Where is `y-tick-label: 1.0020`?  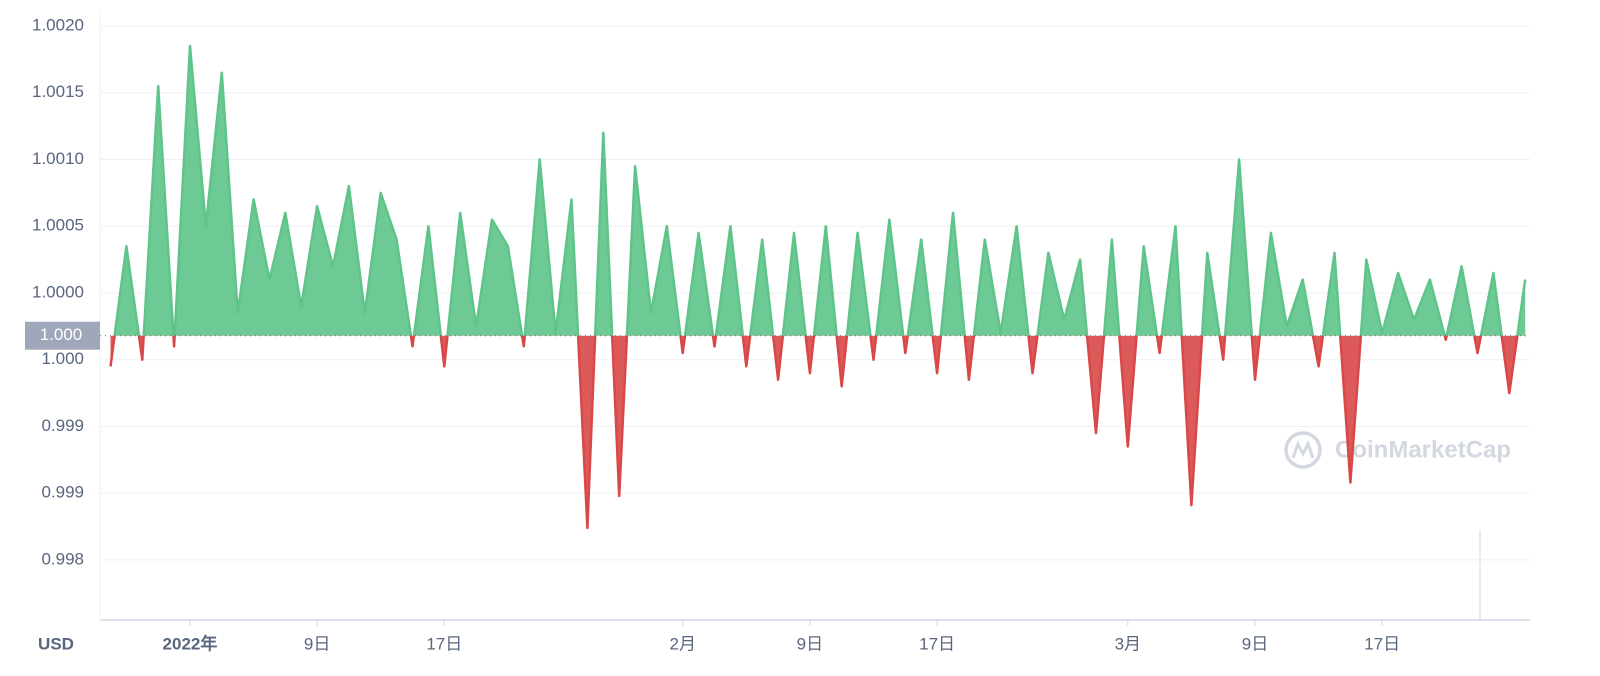
y-tick-label: 1.0020 is located at coordinates (58, 25).